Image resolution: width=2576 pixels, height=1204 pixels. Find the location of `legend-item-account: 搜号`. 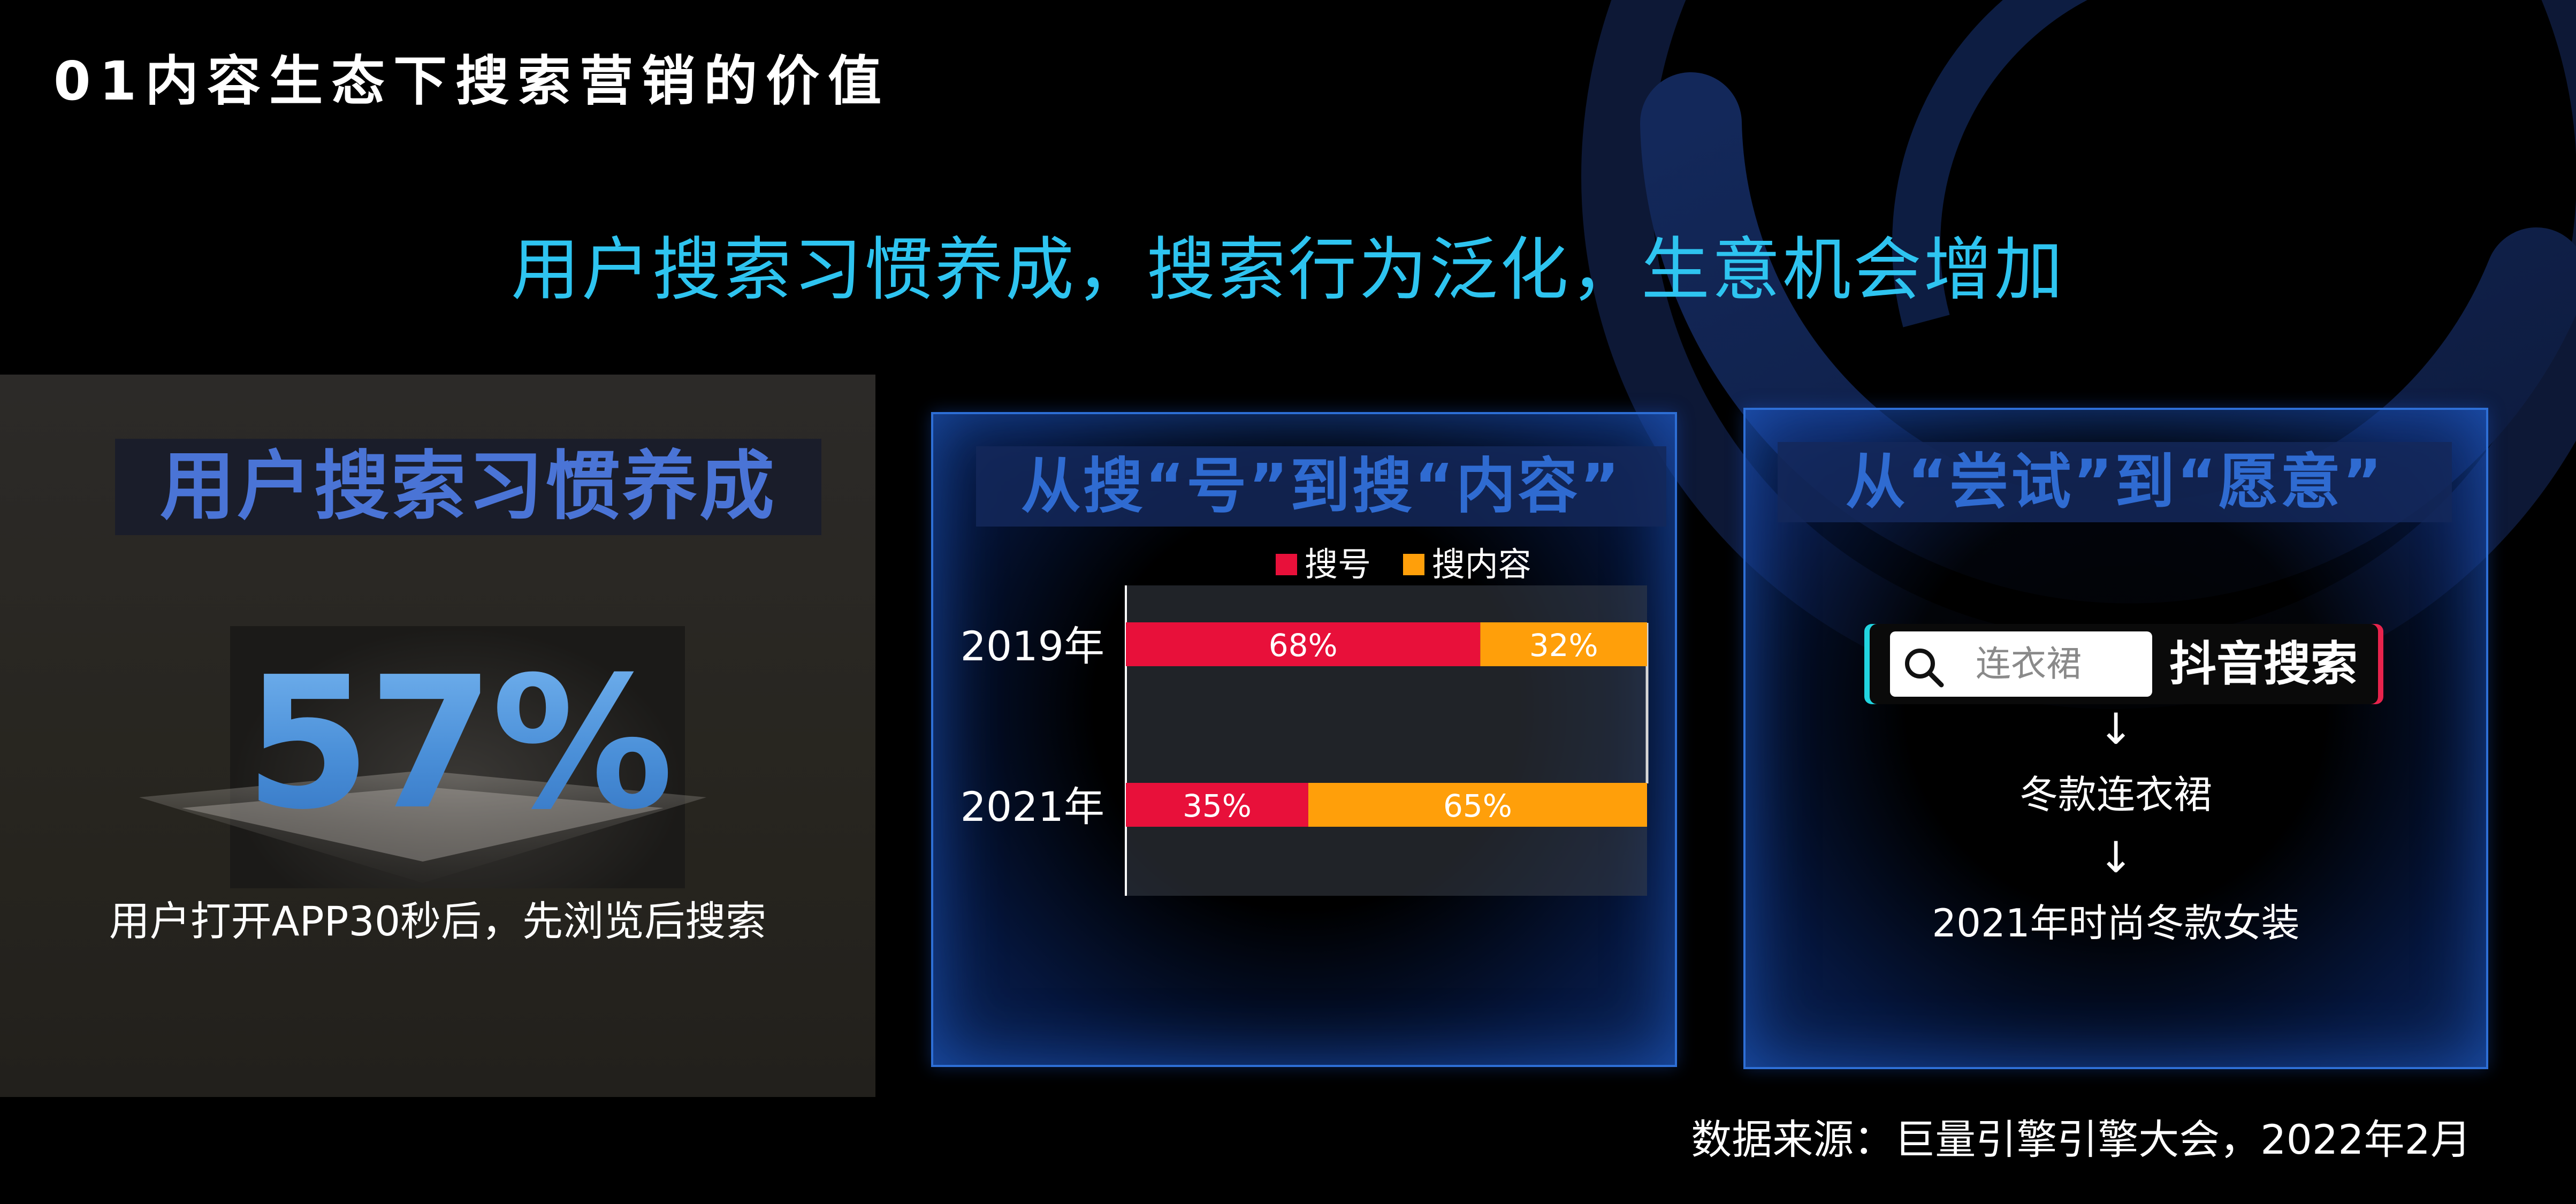

legend-item-account: 搜号 is located at coordinates (1323, 561).